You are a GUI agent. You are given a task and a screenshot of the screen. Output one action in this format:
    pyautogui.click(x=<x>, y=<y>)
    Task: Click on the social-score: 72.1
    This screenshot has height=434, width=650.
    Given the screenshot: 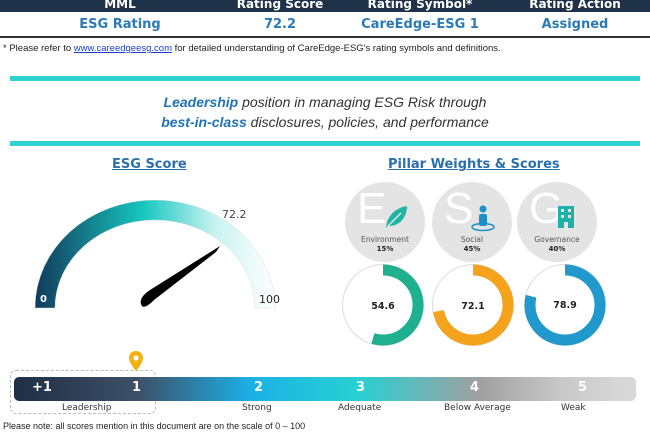 What is the action you would take?
    pyautogui.click(x=473, y=306)
    